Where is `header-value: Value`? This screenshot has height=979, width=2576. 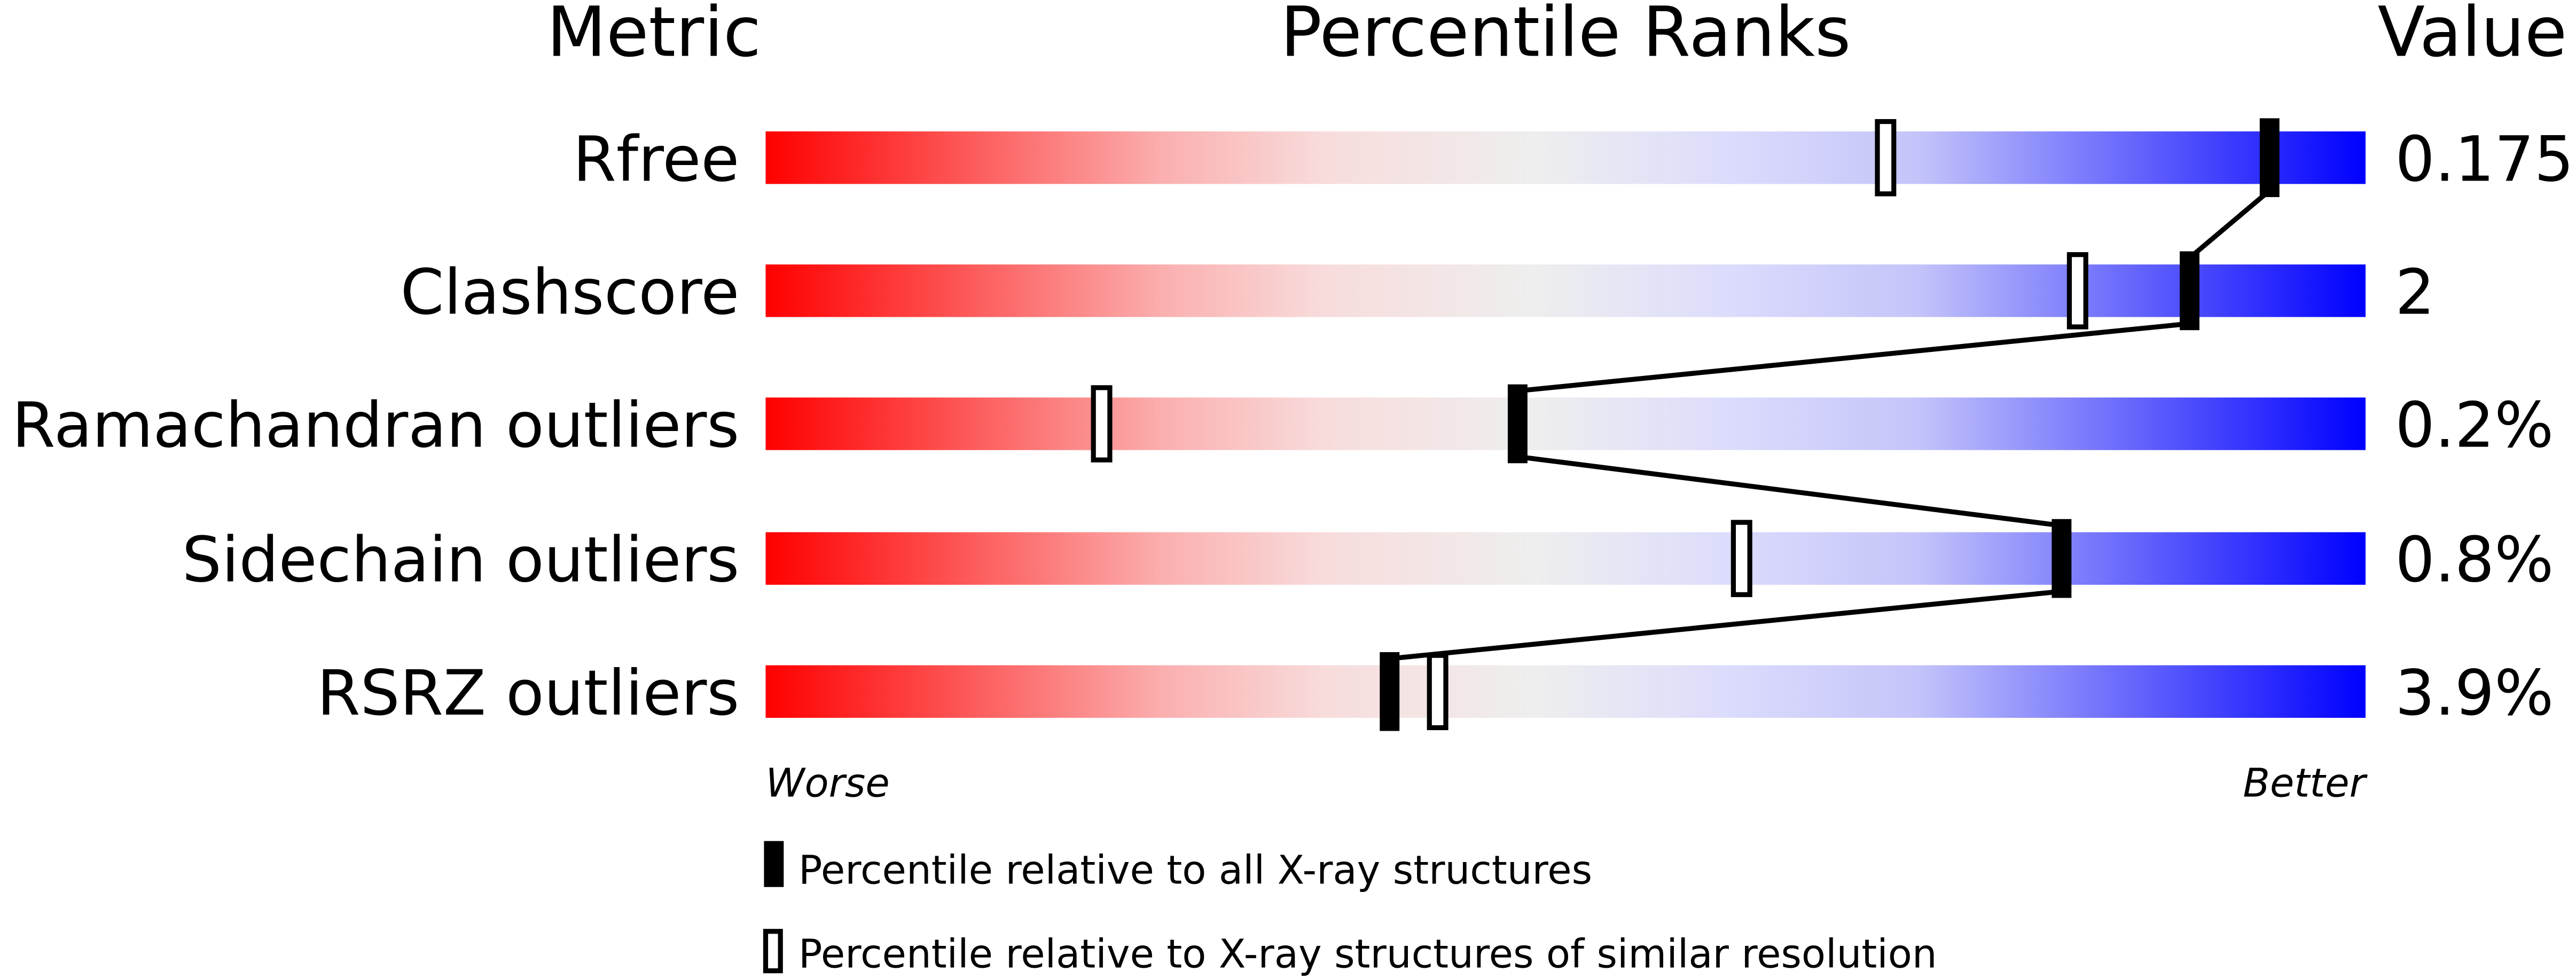
header-value: Value is located at coordinates (2472, 36).